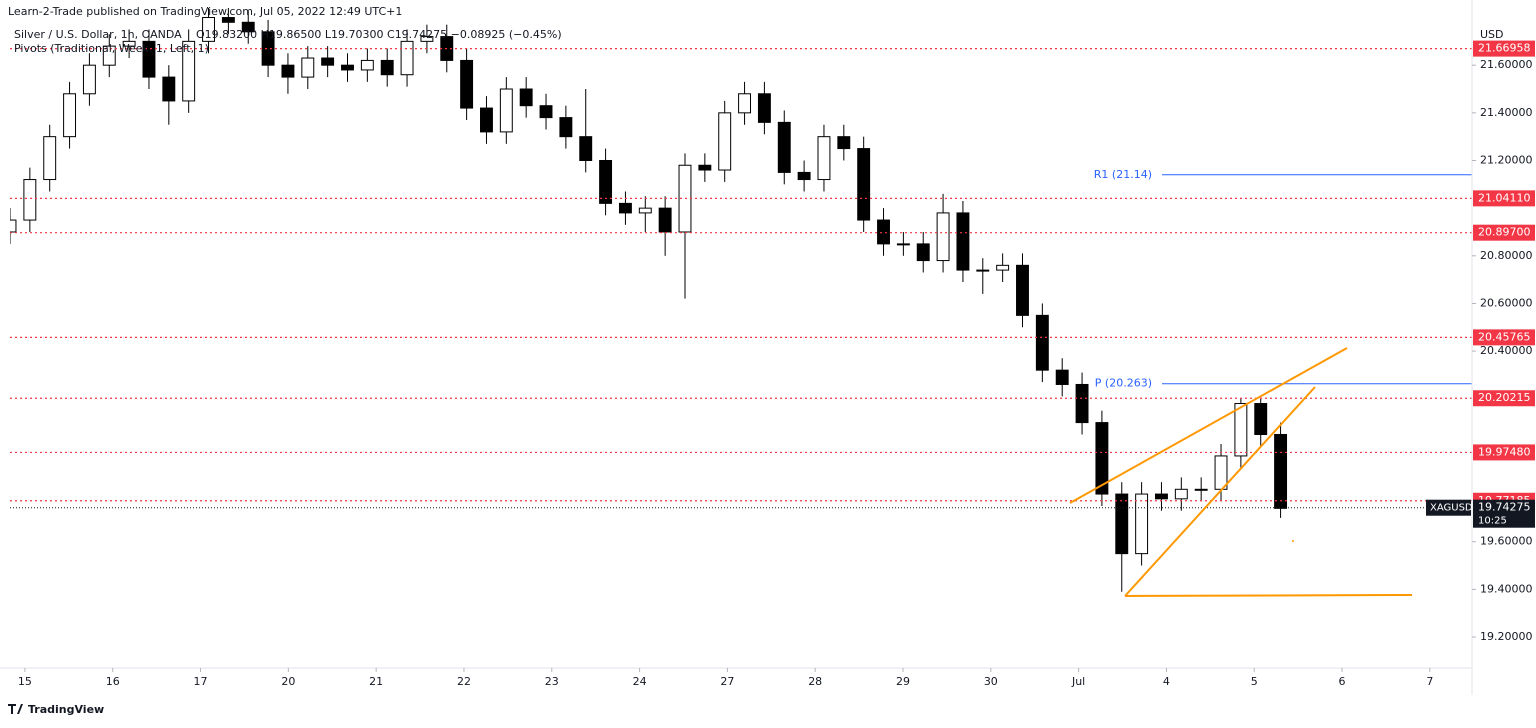 This screenshot has width=1536, height=728. What do you see at coordinates (1506, 112) in the screenshot?
I see `y-tick-label: 21.40000` at bounding box center [1506, 112].